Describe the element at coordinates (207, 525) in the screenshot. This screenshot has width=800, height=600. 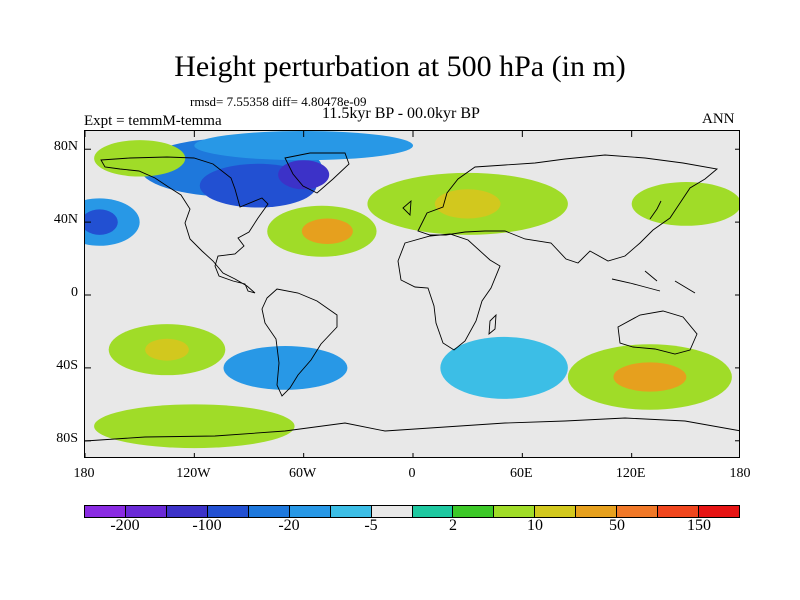
I see `colorbar-label: -100` at that location.